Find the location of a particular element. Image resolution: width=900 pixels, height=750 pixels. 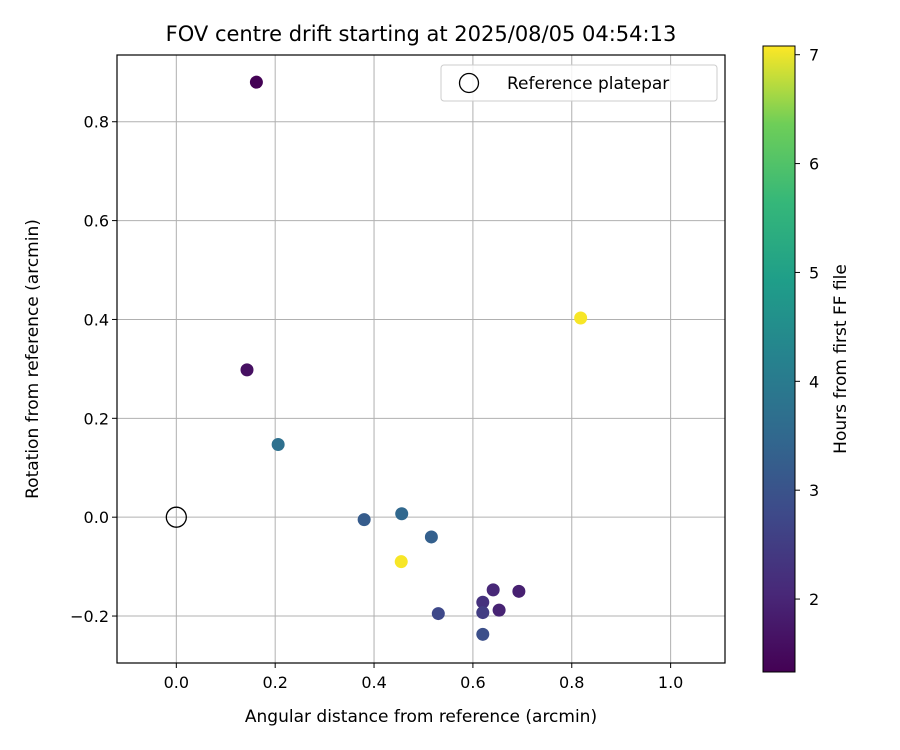

x-tick-label: 0.4 is located at coordinates (373, 682).